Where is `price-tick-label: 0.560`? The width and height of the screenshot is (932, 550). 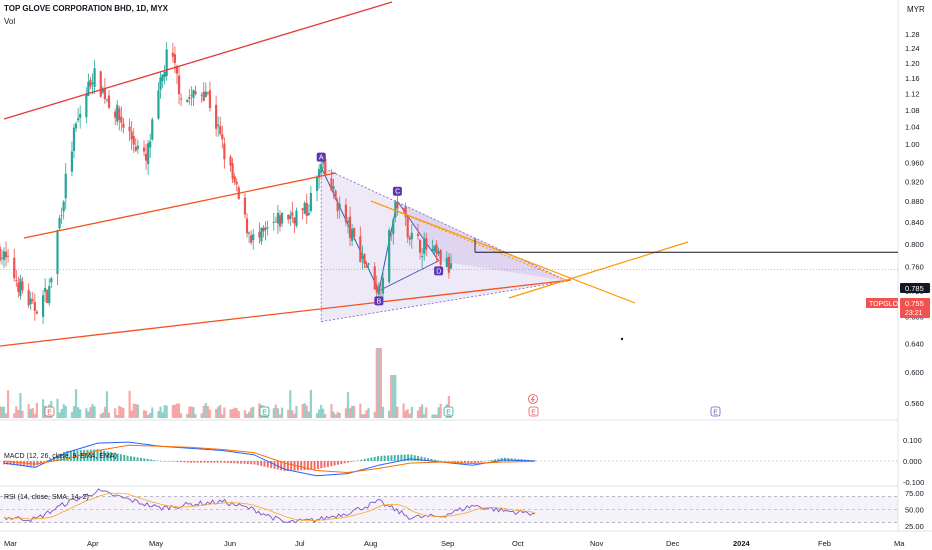
price-tick-label: 0.560 is located at coordinates (914, 403).